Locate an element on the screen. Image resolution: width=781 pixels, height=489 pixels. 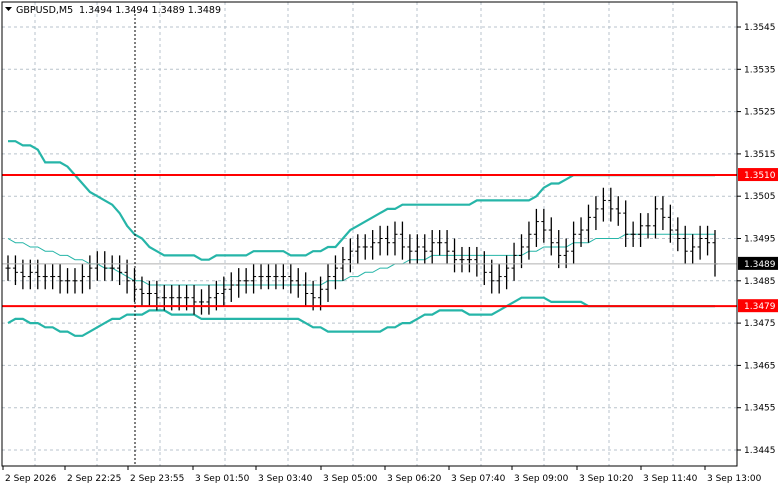
y-tick-label: 1.3515 is located at coordinates (760, 155).